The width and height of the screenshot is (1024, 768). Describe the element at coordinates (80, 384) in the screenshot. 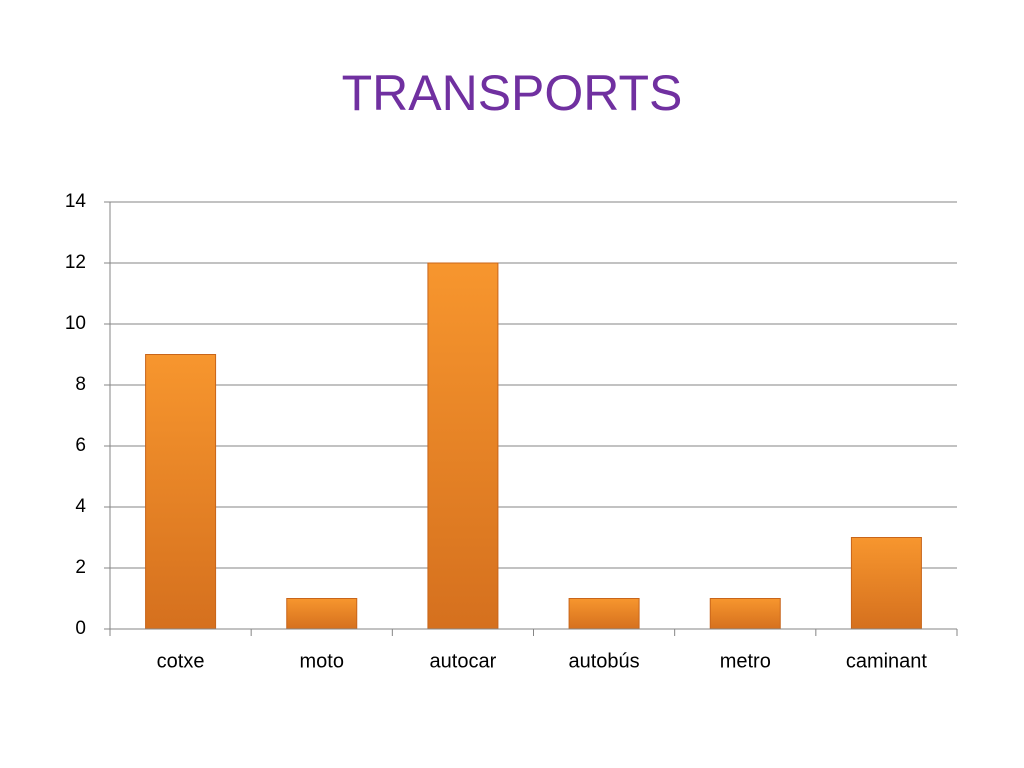

I see `y-tick-label: 8` at that location.